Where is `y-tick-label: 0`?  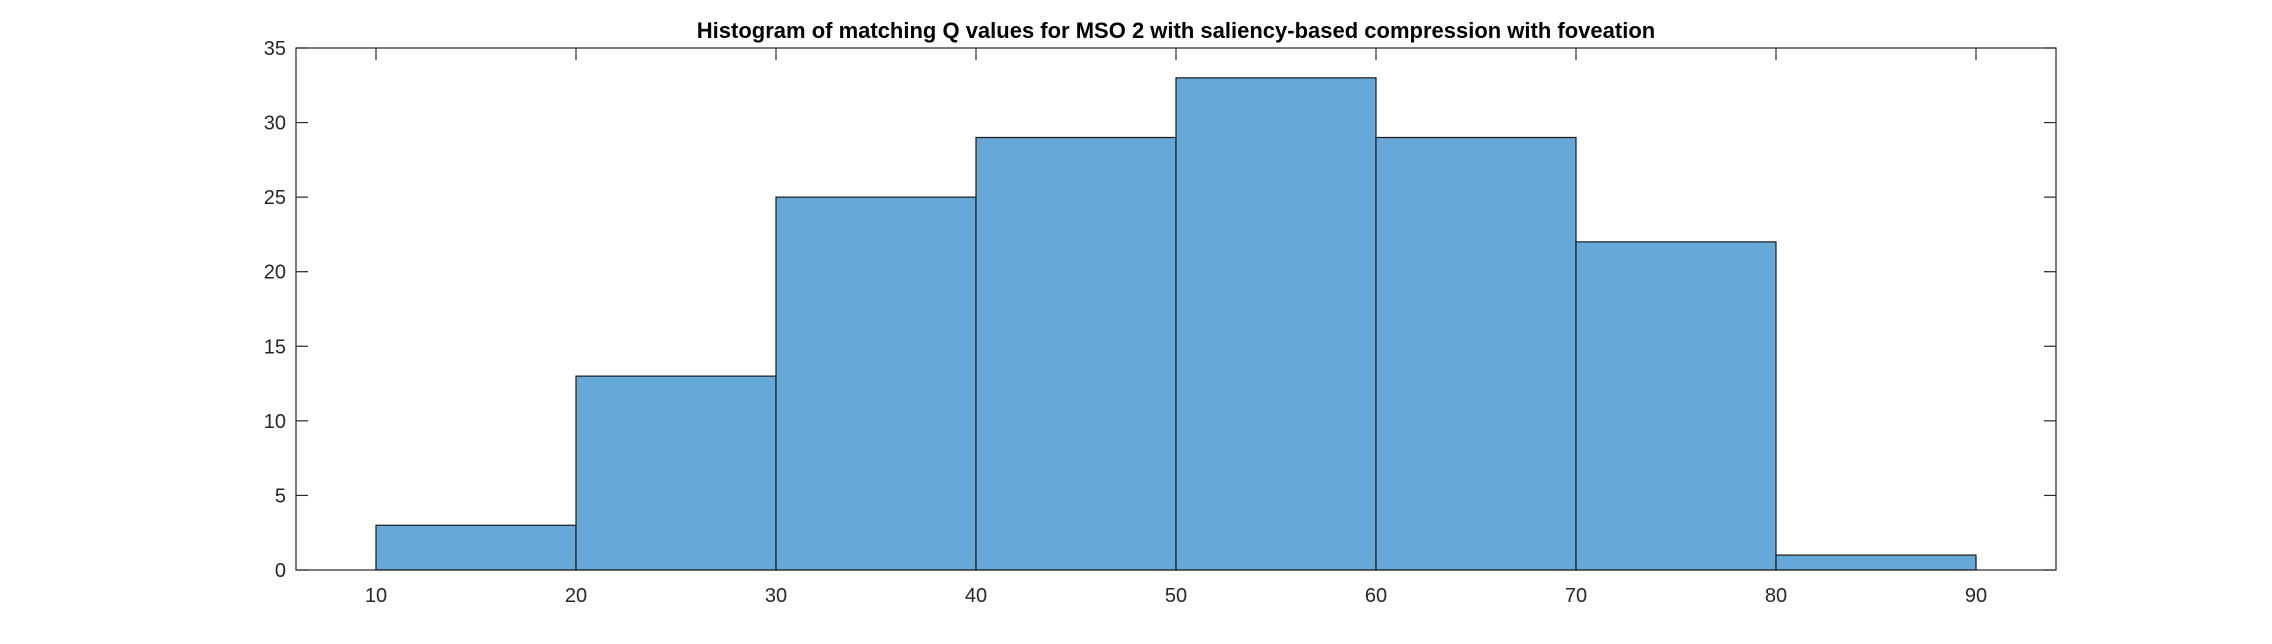
y-tick-label: 0 is located at coordinates (280, 571).